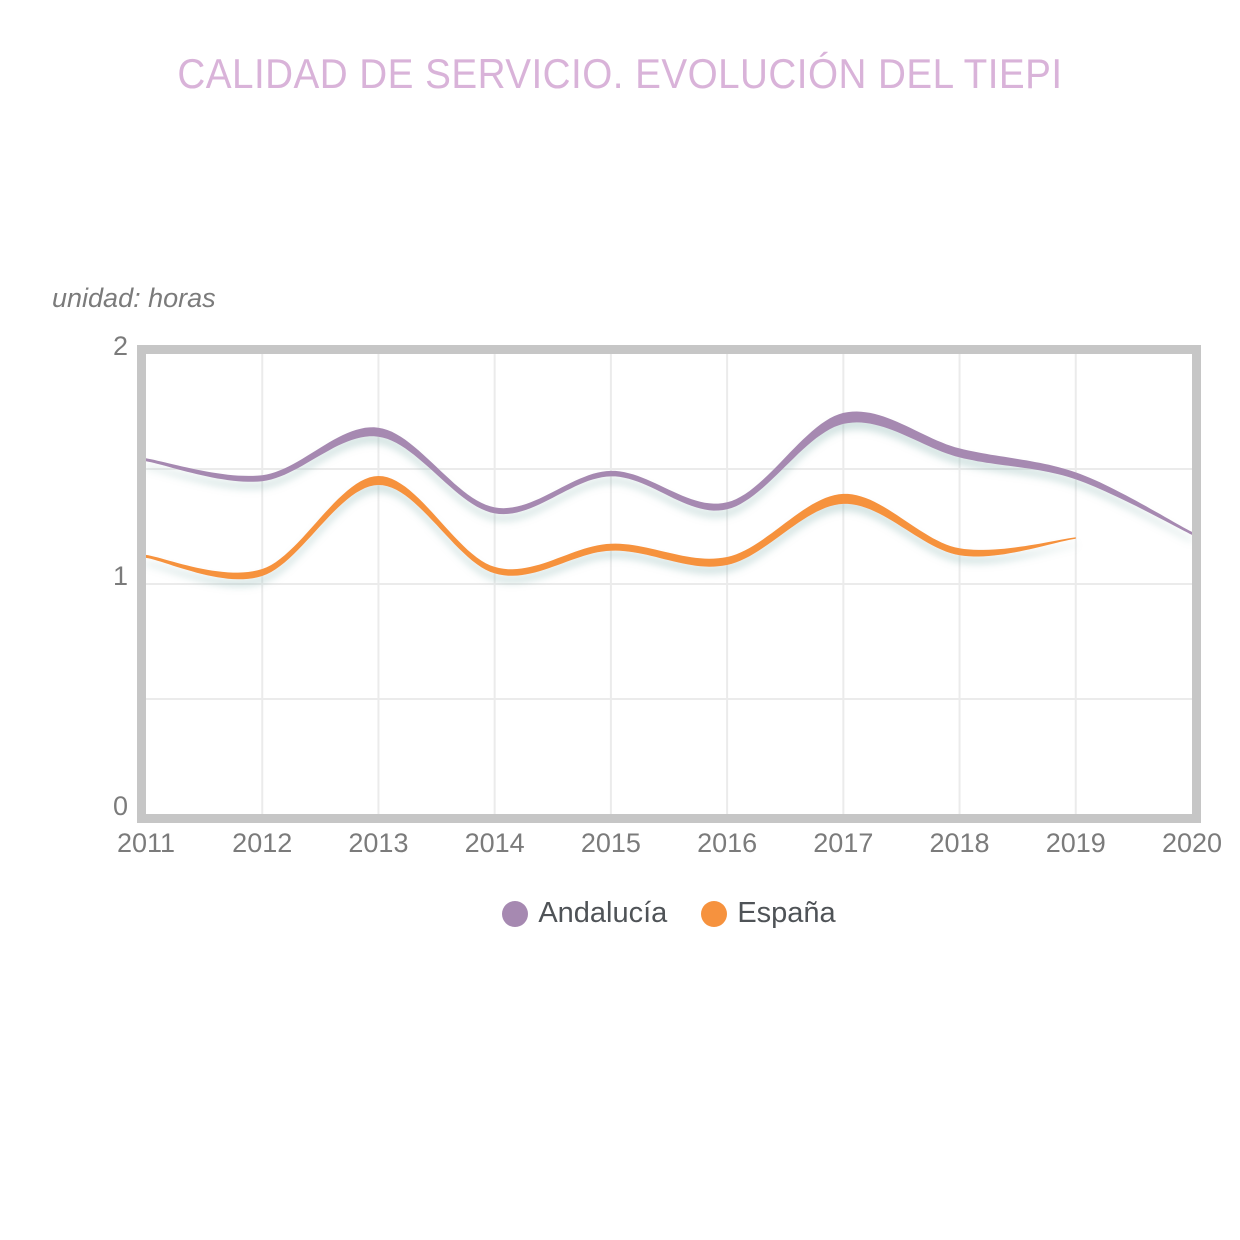 The height and width of the screenshot is (1240, 1240). Describe the element at coordinates (714, 913) in the screenshot. I see `legend-dot-espana` at that location.